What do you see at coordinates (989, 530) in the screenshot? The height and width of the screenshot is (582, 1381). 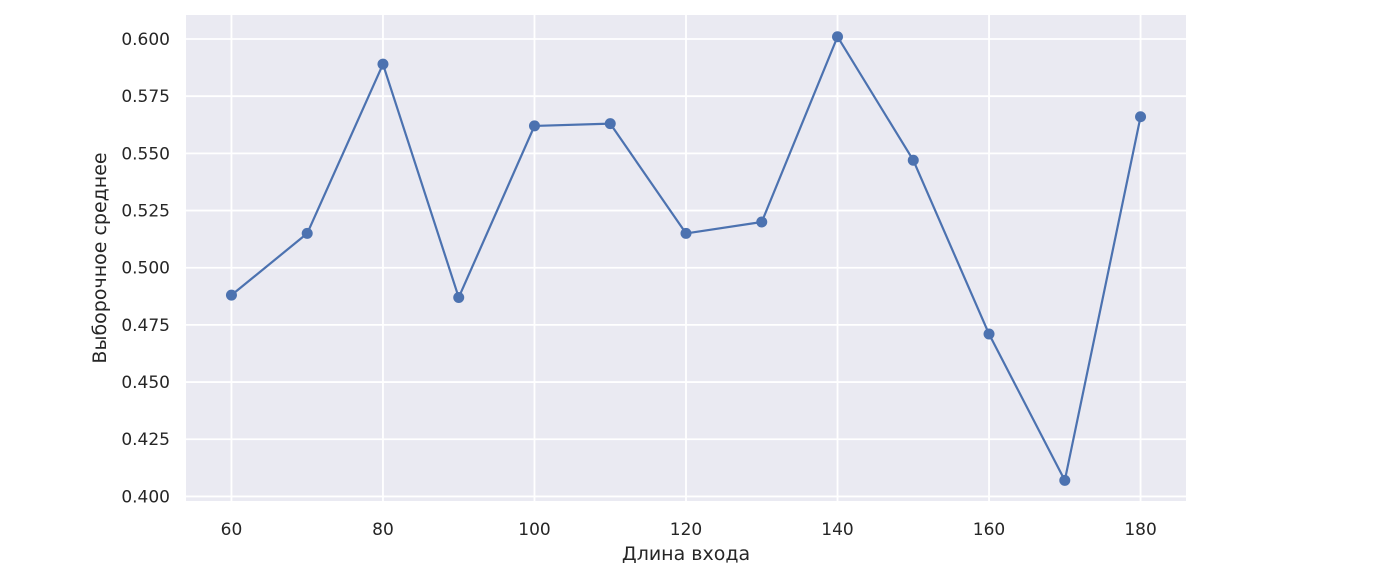 I see `x-tick-label: 160` at bounding box center [989, 530].